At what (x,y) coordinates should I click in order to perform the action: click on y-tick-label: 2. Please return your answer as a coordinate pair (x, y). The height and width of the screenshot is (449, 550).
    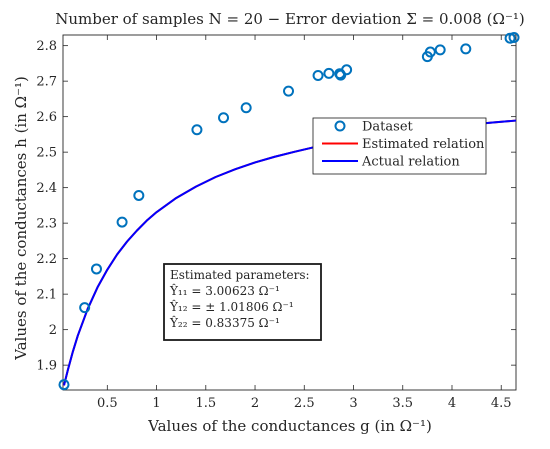
    Looking at the image, I should click on (53, 330).